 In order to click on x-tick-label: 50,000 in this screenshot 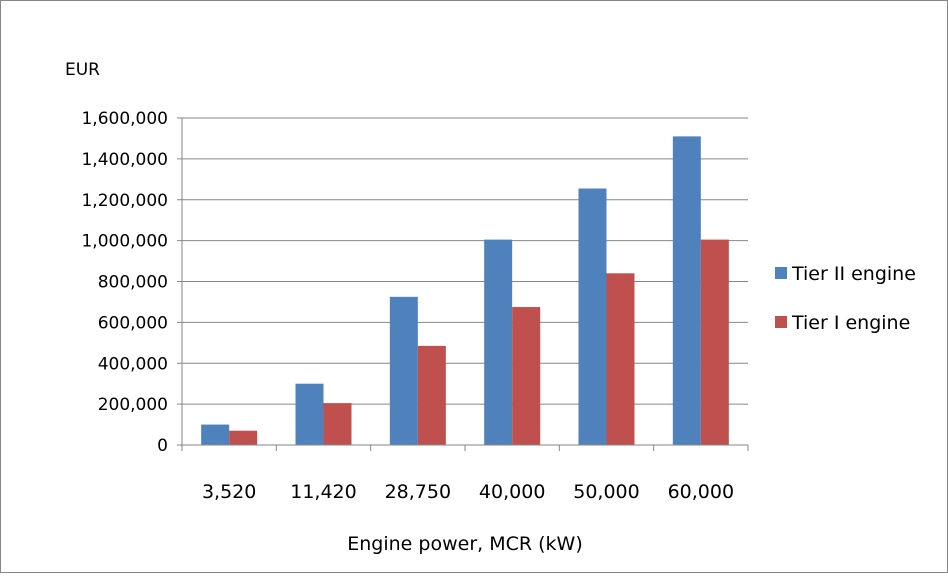, I will do `click(606, 492)`.